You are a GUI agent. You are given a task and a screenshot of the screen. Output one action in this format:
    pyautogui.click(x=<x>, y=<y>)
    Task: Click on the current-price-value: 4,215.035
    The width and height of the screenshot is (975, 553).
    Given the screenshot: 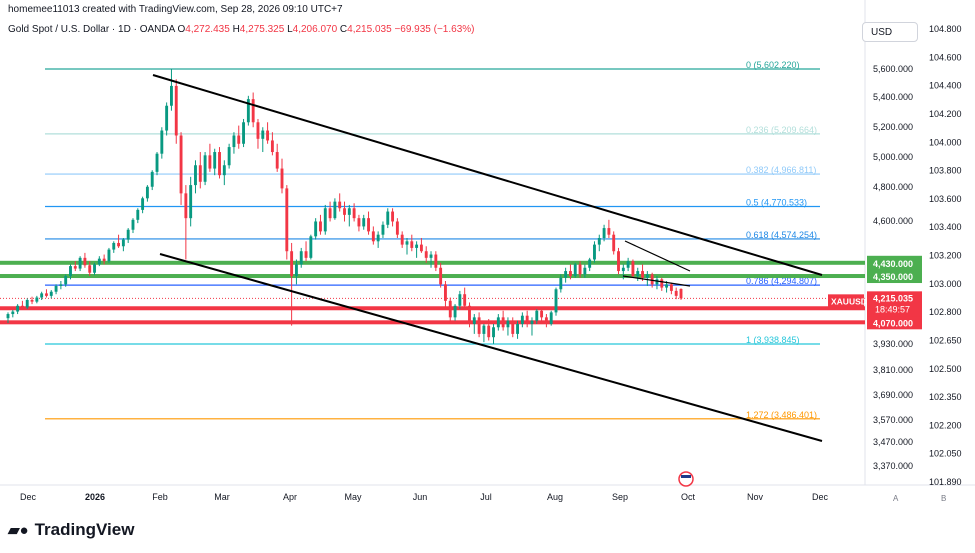 What is the action you would take?
    pyautogui.click(x=893, y=298)
    